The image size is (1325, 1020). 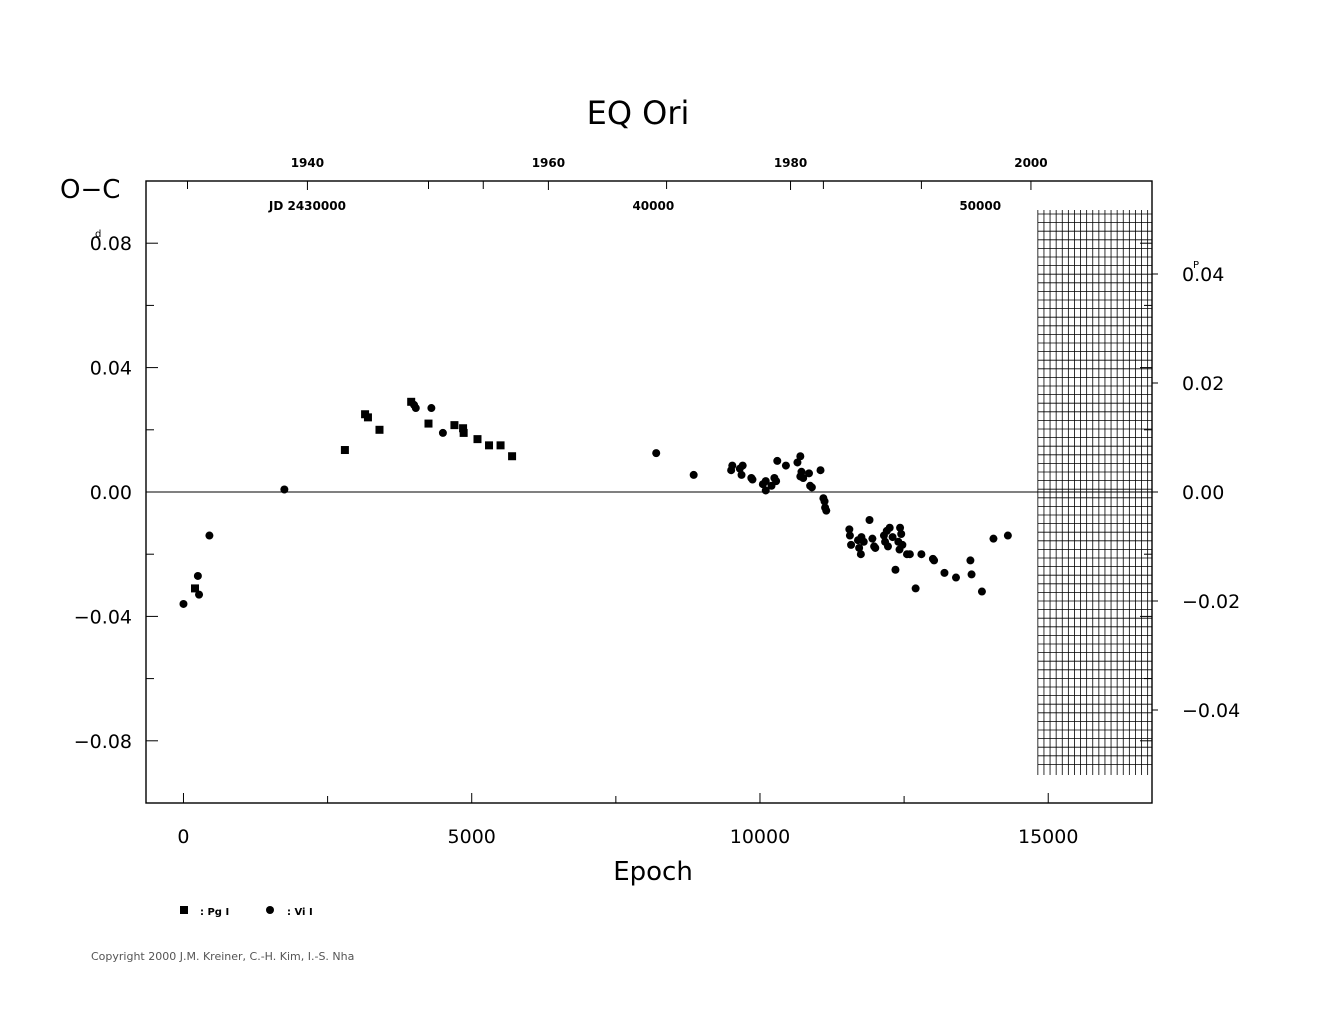 I want to click on top-year-label: 1980, so click(x=790, y=163).